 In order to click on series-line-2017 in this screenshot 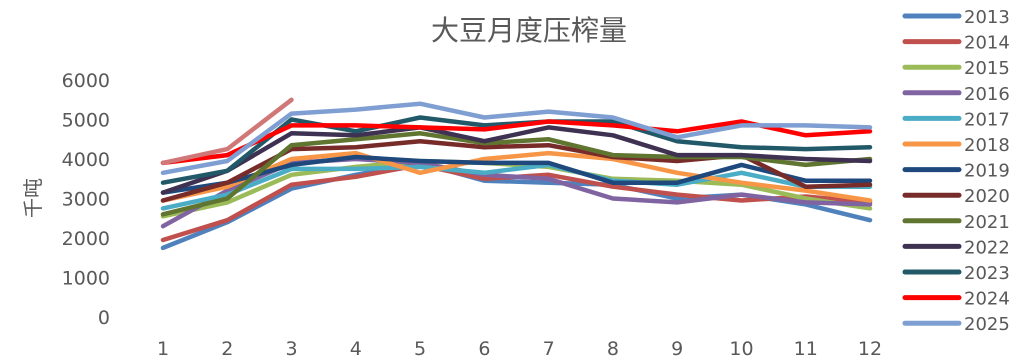, I will do `click(516, 186)`.